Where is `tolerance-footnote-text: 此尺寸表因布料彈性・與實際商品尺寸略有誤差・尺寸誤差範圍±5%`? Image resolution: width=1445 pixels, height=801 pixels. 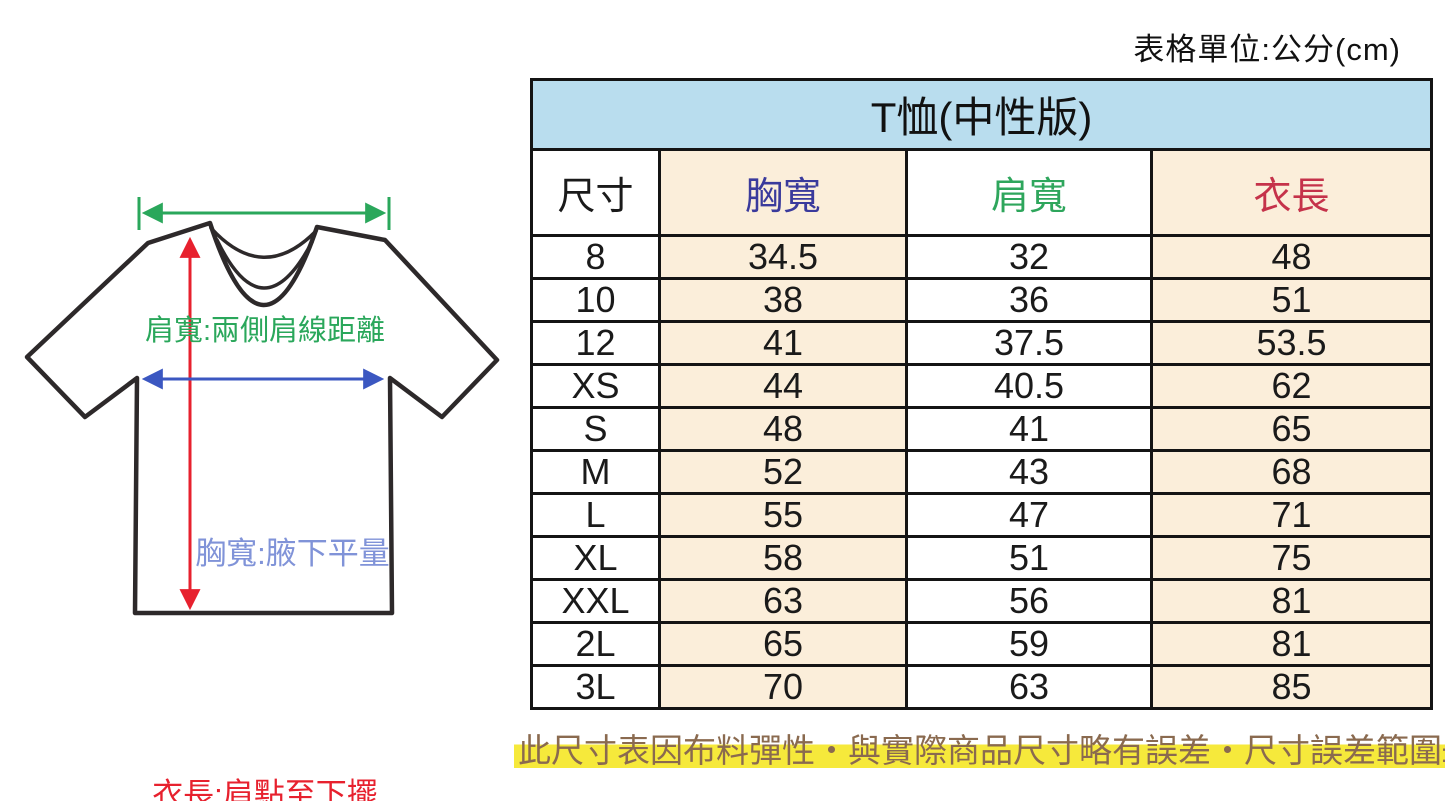
tolerance-footnote-text: 此尺寸表因布料彈性・與實際商品尺寸略有誤差・尺寸誤差範圍±5% is located at coordinates (979, 750).